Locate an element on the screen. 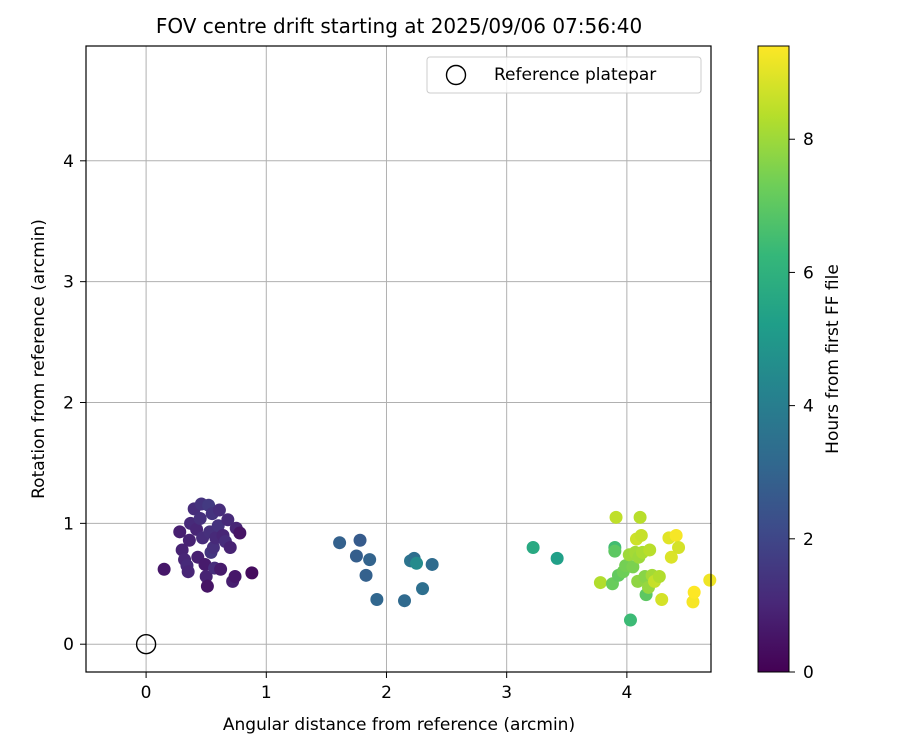 This screenshot has width=900, height=750. legend-box is located at coordinates (564, 75).